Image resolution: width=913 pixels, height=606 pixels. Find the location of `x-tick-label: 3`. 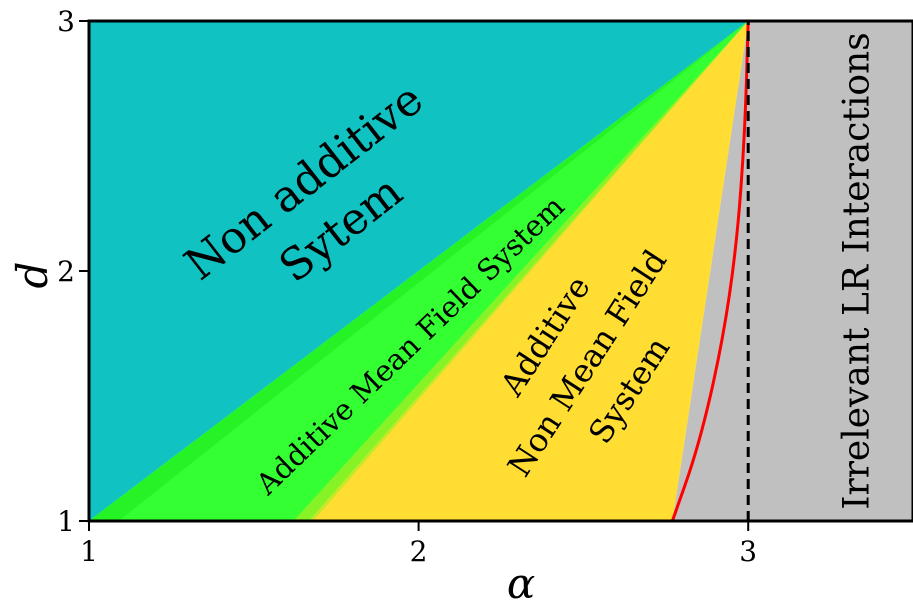

x-tick-label: 3 is located at coordinates (748, 551).